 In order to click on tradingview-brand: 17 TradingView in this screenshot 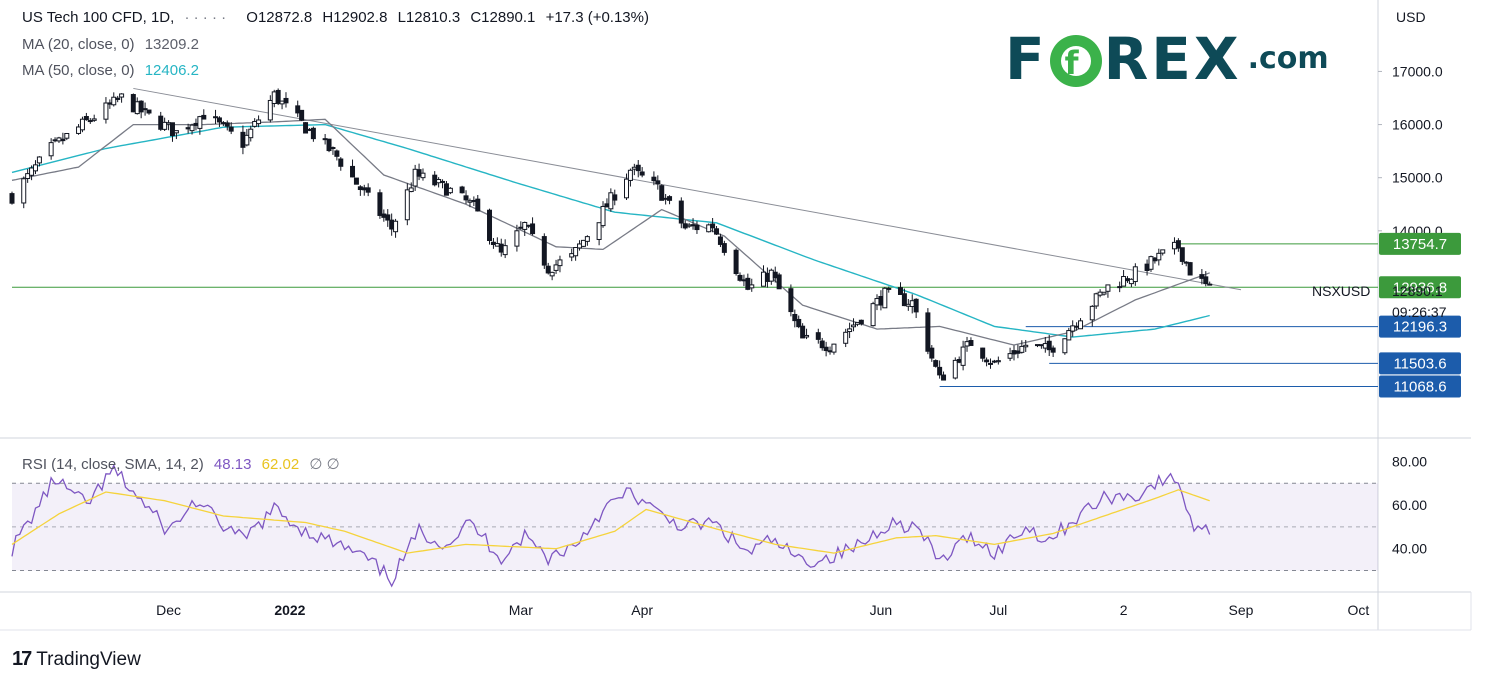, I will do `click(76, 659)`.